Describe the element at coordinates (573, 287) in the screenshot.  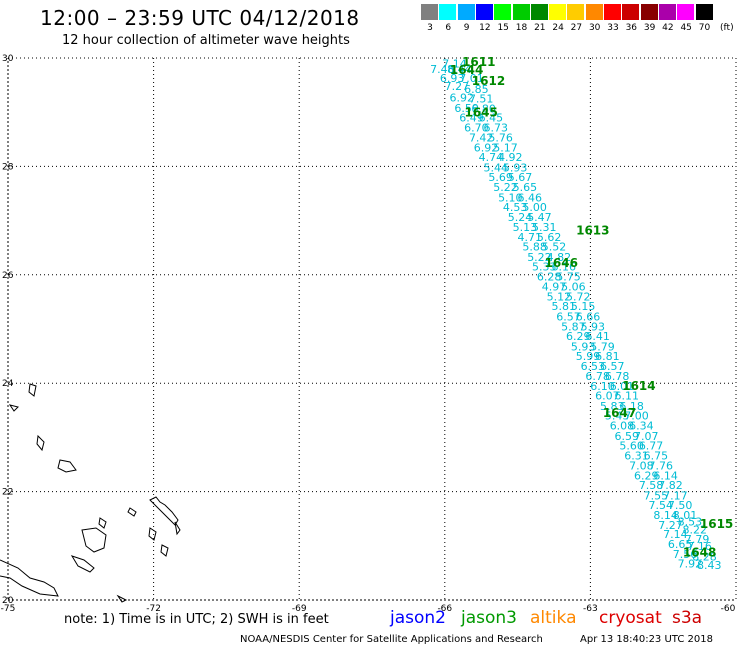
I see `wave-height-value: 5.06` at that location.